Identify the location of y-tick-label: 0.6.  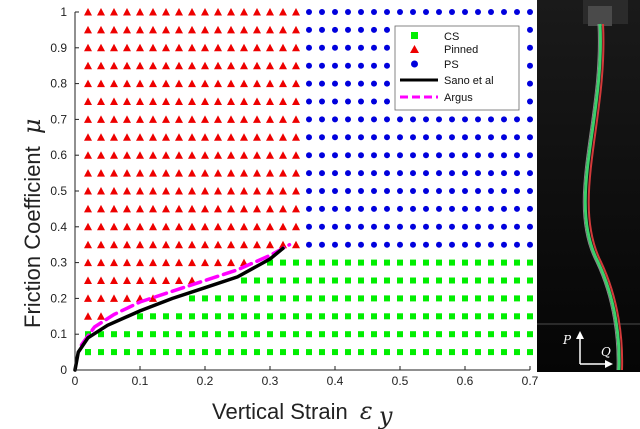
(58, 155).